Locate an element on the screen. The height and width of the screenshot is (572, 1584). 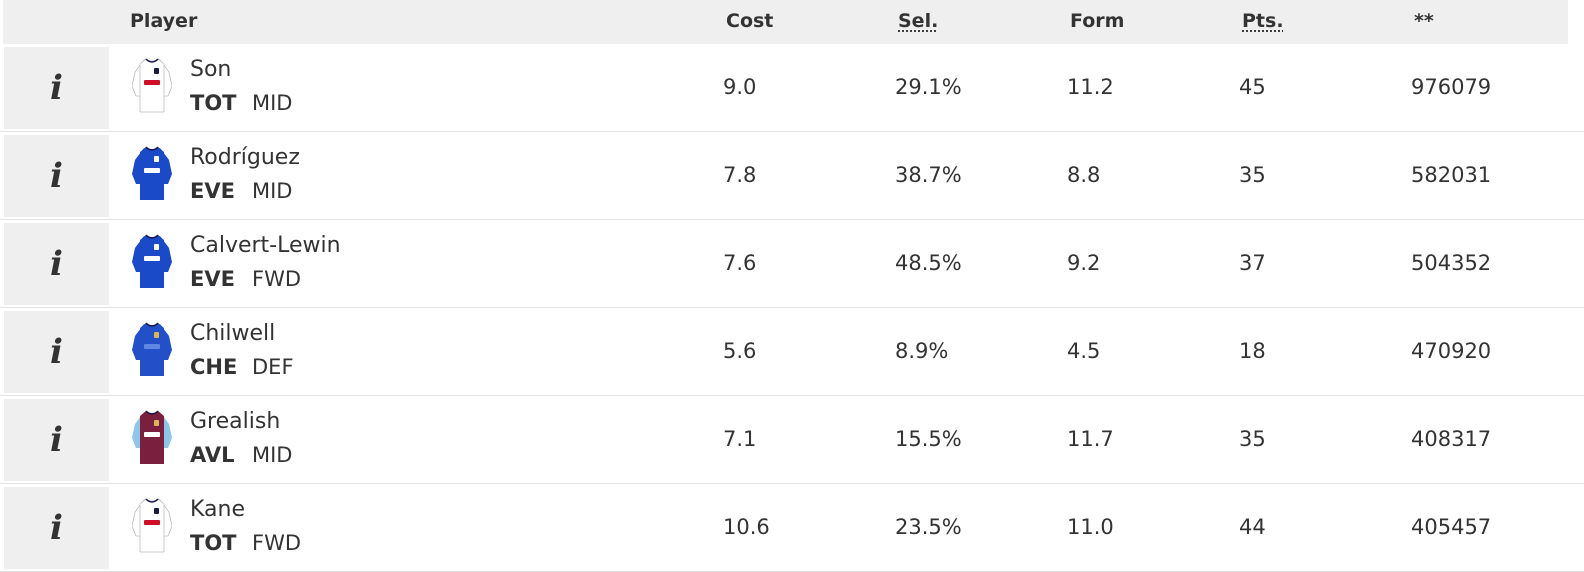
cost-value: 5.6 is located at coordinates (740, 351).